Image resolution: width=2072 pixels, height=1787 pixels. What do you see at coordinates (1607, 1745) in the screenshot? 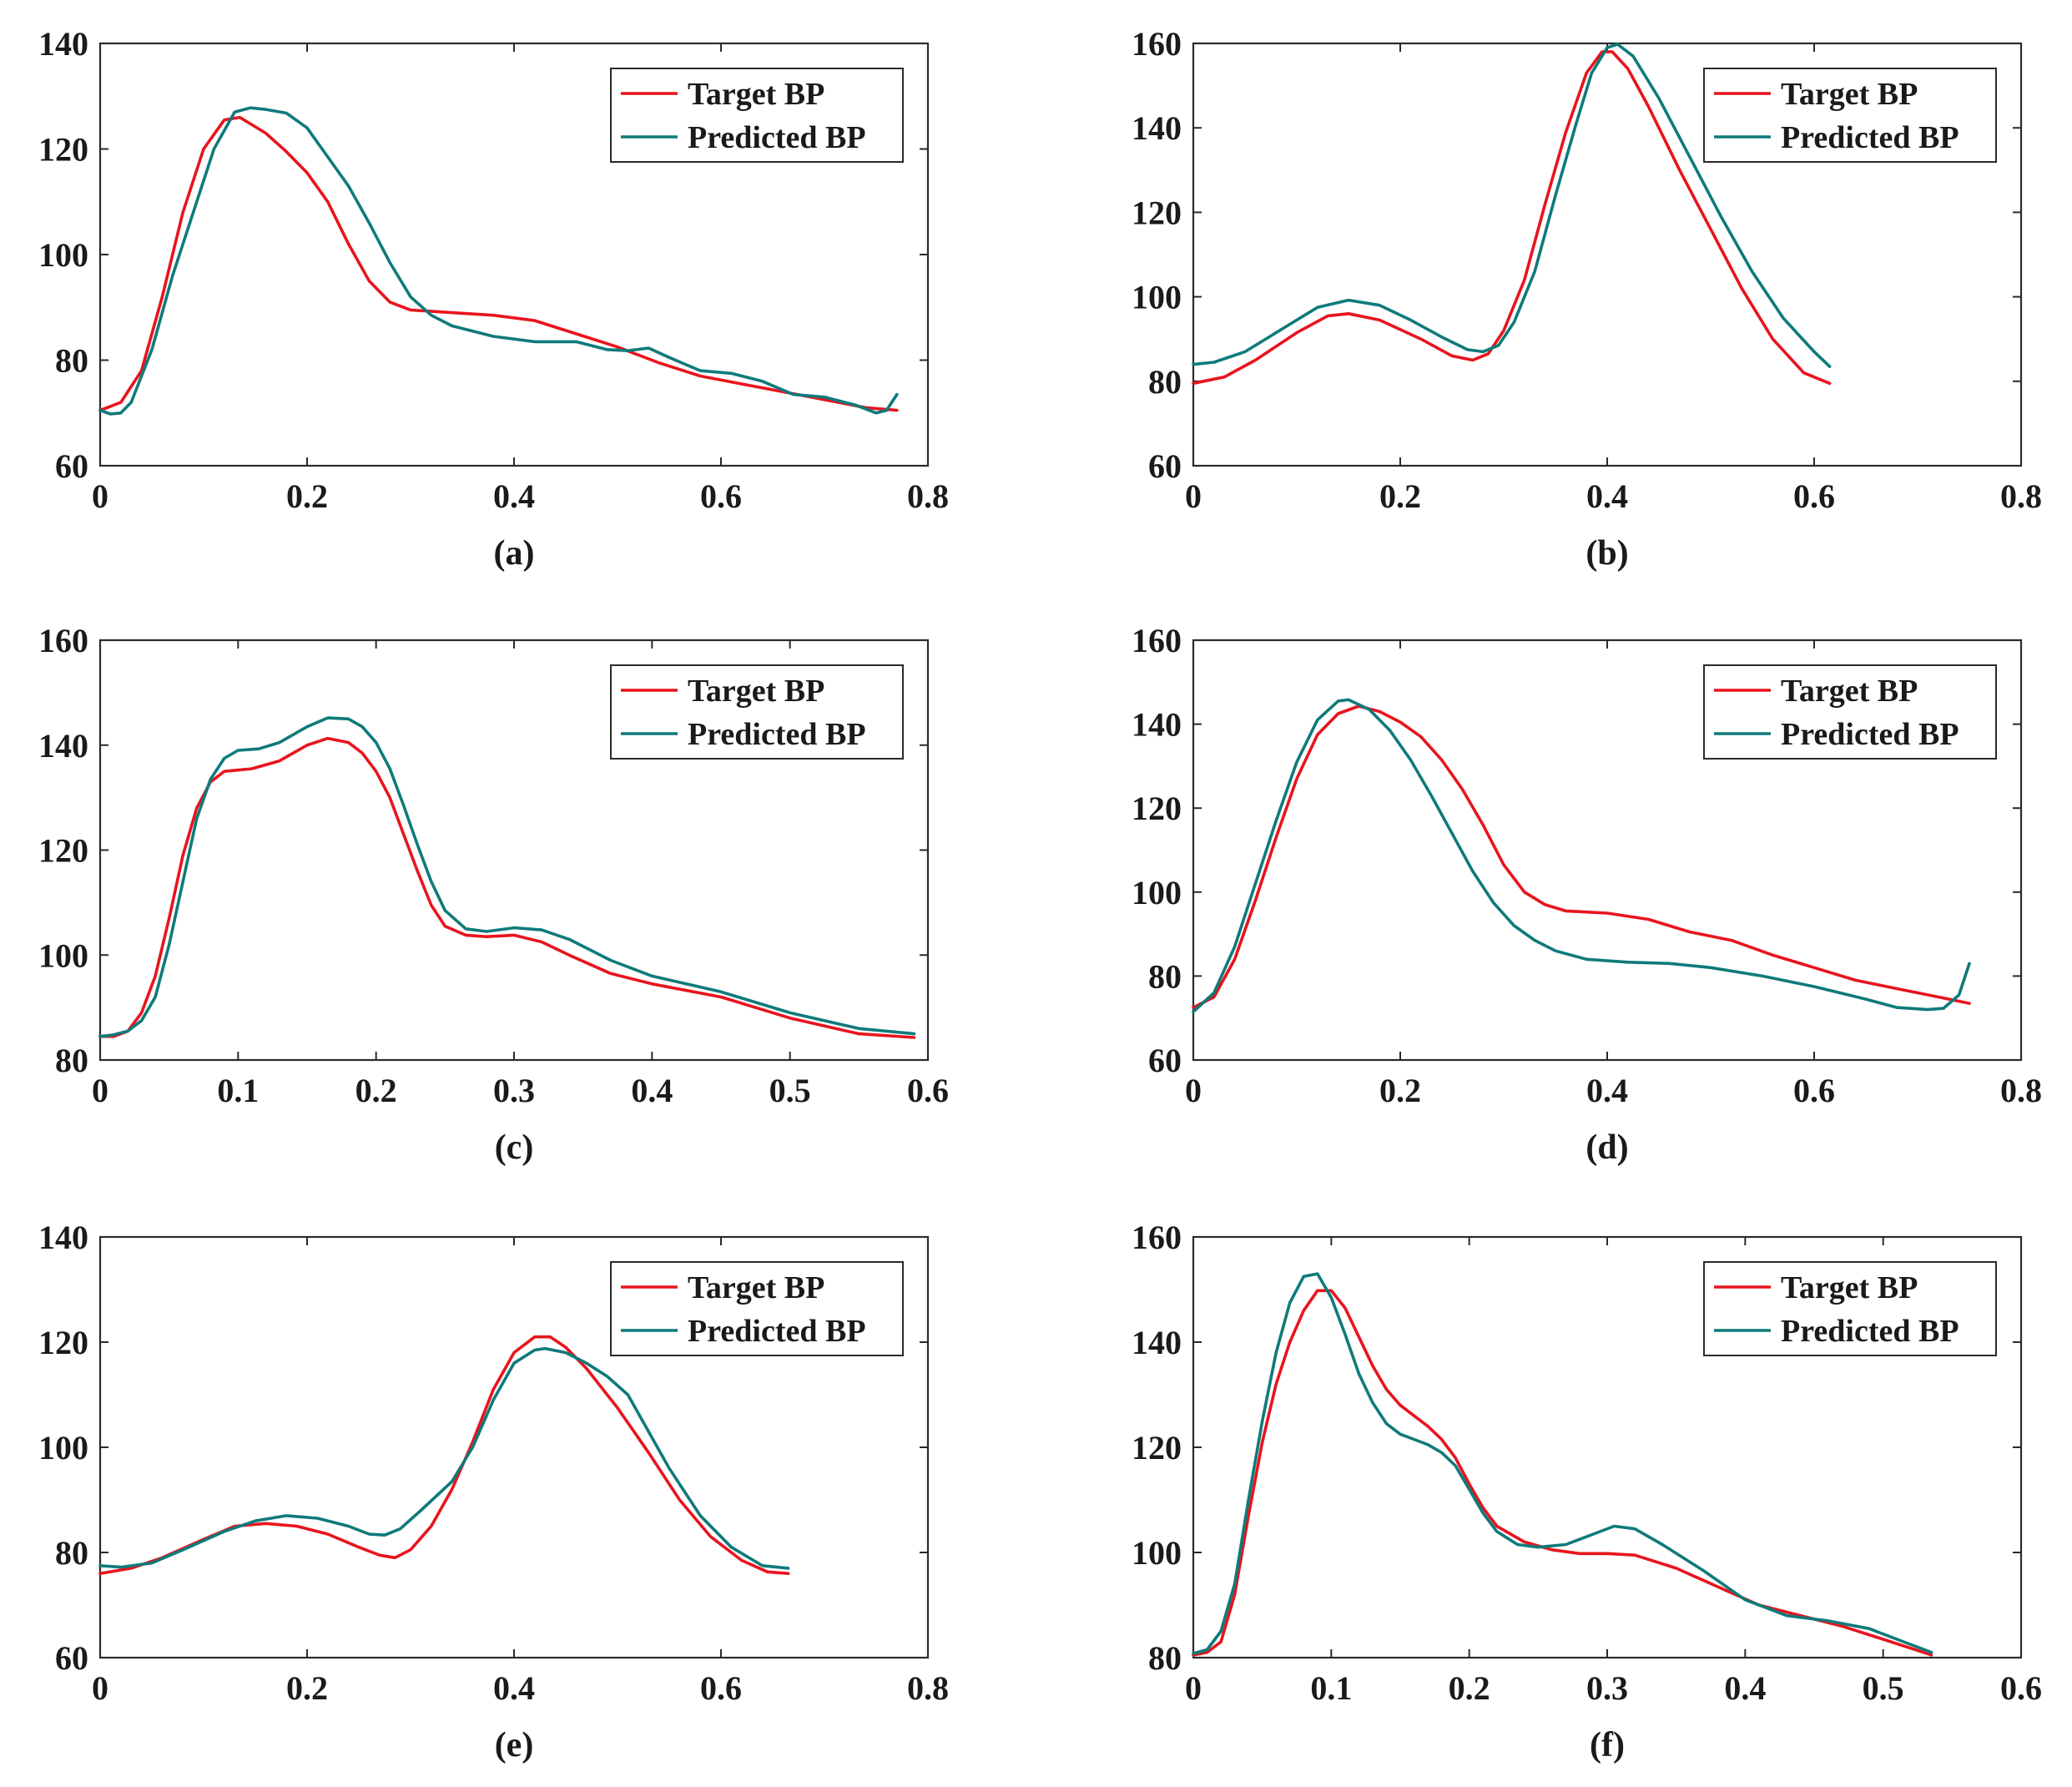
I see `panel-caption: (f)` at bounding box center [1607, 1745].